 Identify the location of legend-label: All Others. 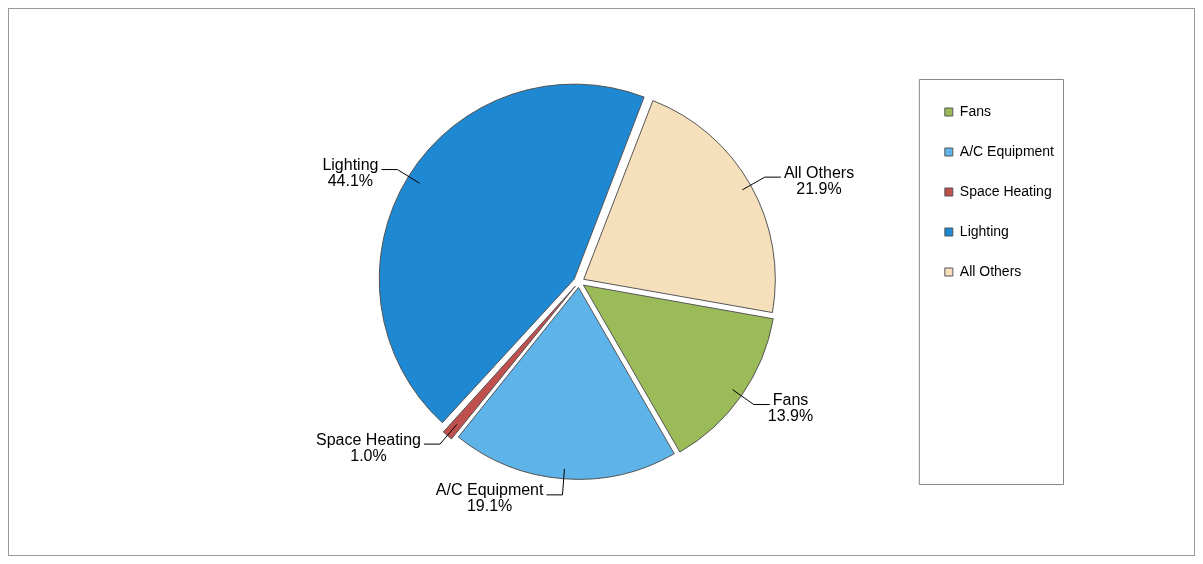
(990, 270).